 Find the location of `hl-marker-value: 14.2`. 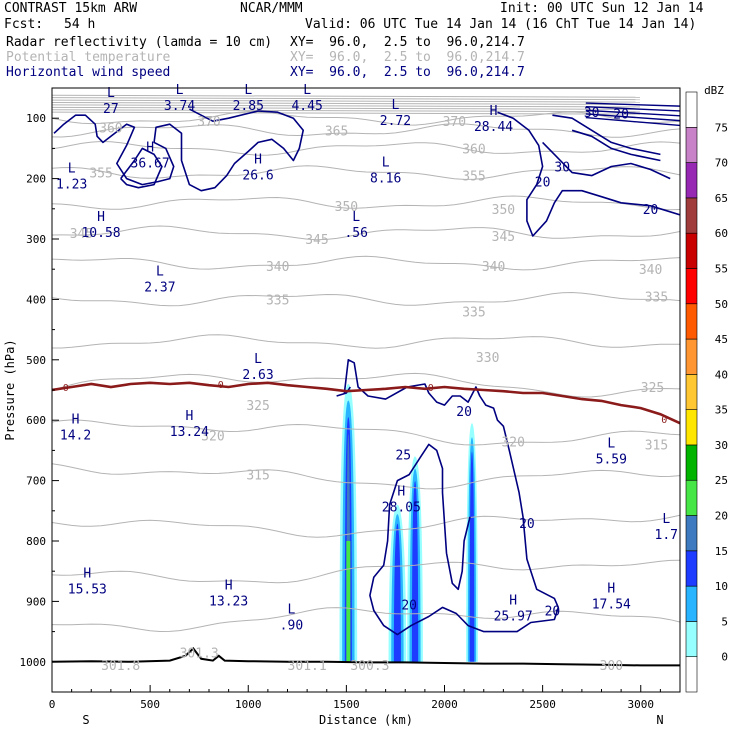

hl-marker-value: 14.2 is located at coordinates (75, 435).